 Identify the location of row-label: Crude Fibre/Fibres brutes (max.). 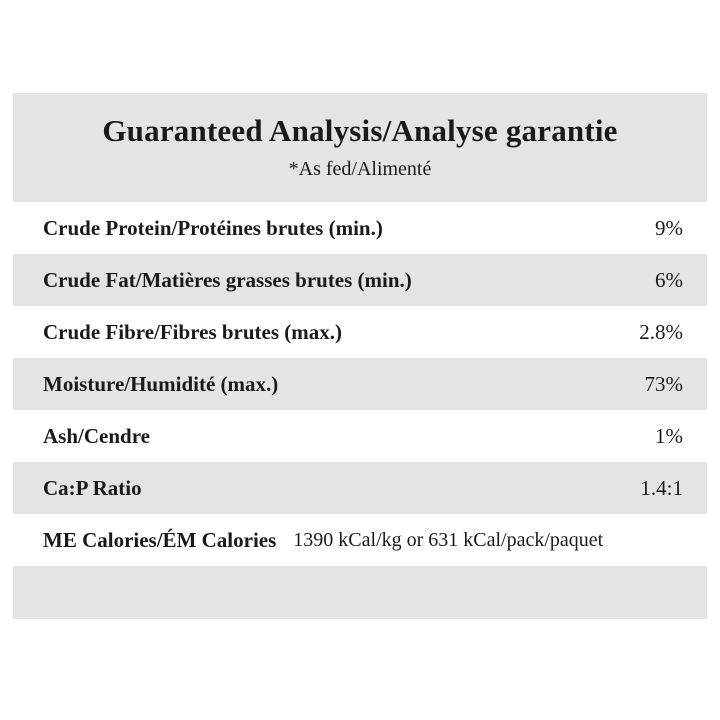
(193, 331).